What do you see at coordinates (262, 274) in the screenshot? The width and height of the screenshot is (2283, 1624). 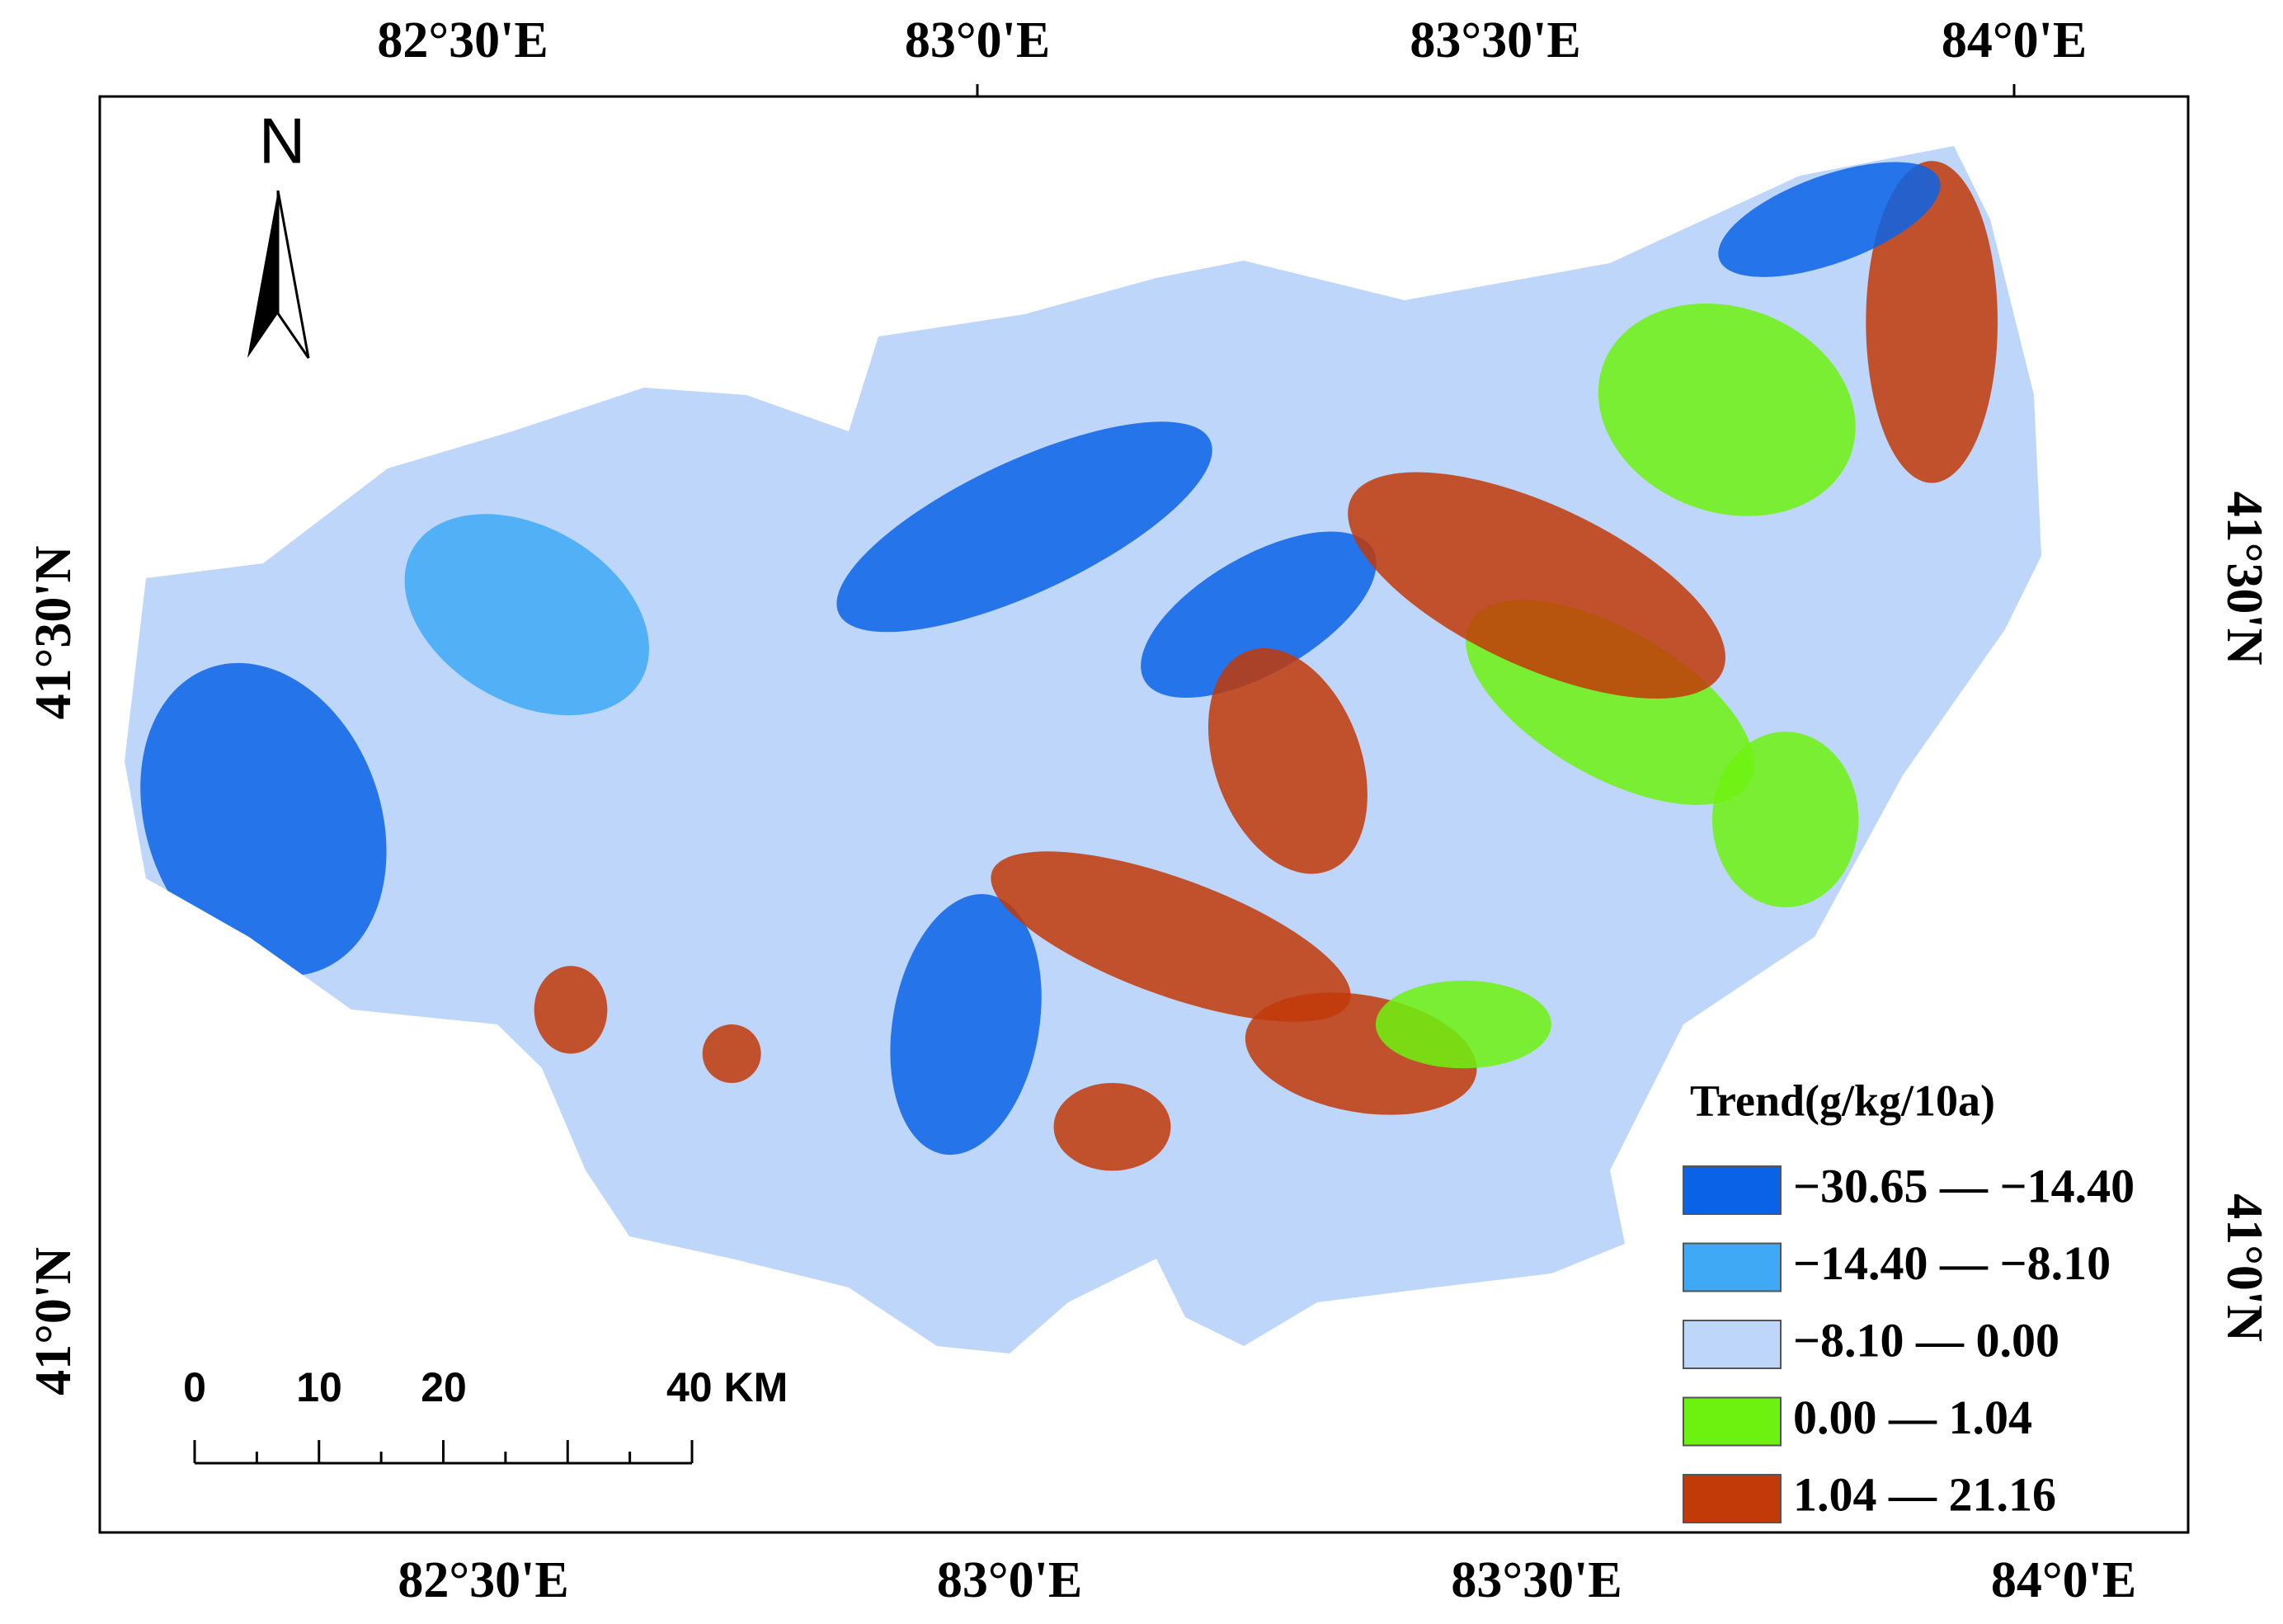 I see `north-arrow-left` at bounding box center [262, 274].